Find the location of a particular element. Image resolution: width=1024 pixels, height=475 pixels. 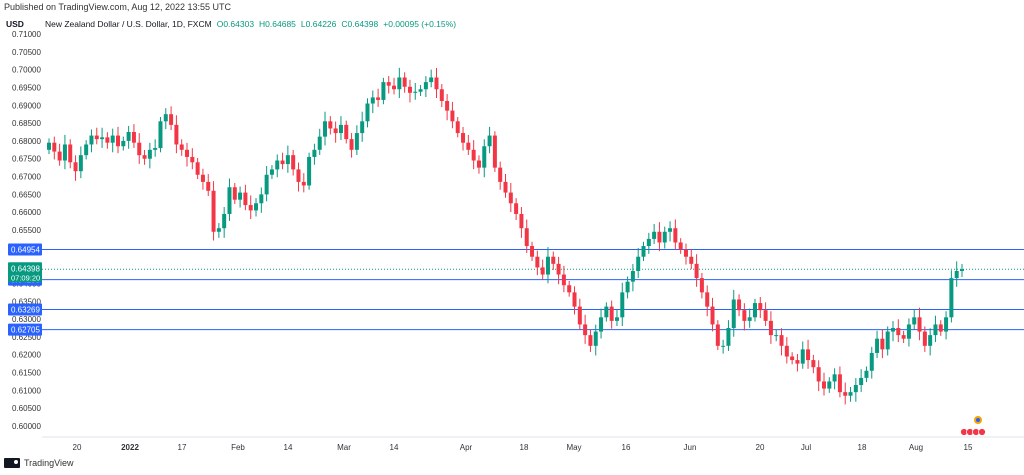

high-value: H0.64685 is located at coordinates (277, 24).